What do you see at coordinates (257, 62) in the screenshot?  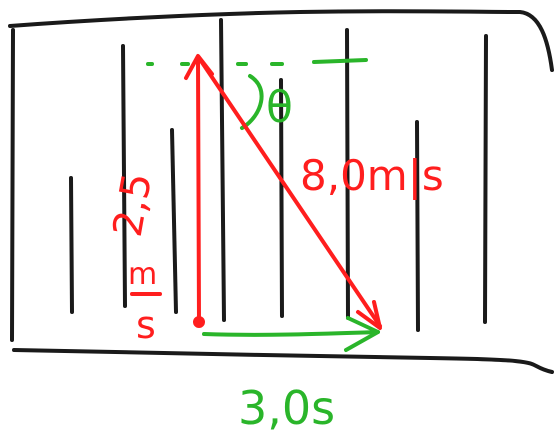 I see `green-reference-dashes` at bounding box center [257, 62].